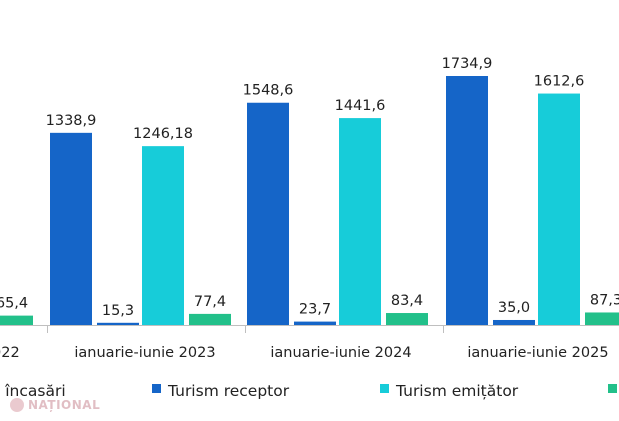 The width and height of the screenshot is (619, 421). Describe the element at coordinates (71, 121) in the screenshot. I see `bar-value-label: 1338,9` at that location.